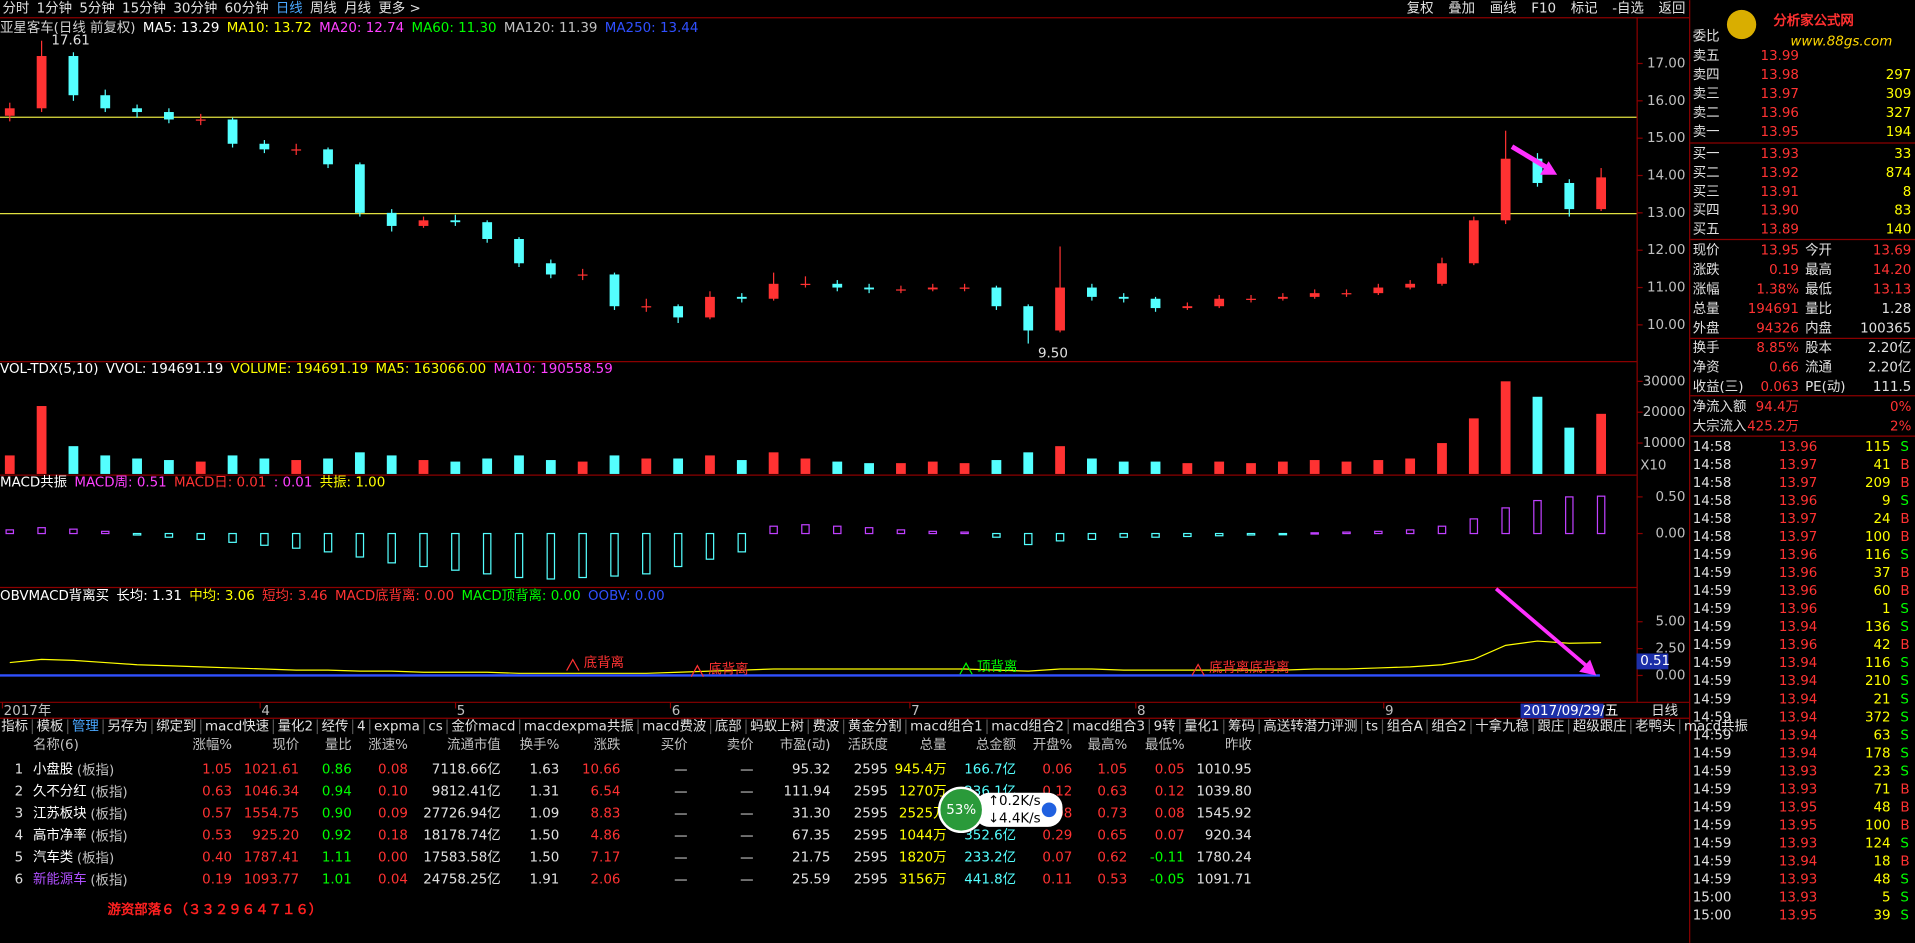 This screenshot has height=943, width=1915. Describe the element at coordinates (1777, 329) in the screenshot. I see `stat-value: 94326` at that location.